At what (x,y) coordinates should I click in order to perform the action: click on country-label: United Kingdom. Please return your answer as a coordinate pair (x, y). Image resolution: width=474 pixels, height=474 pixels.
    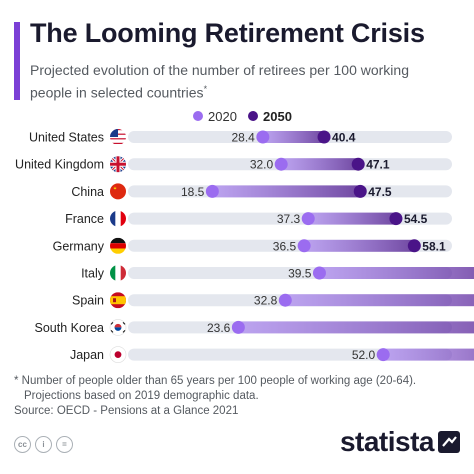
    Looking at the image, I should click on (59, 165).